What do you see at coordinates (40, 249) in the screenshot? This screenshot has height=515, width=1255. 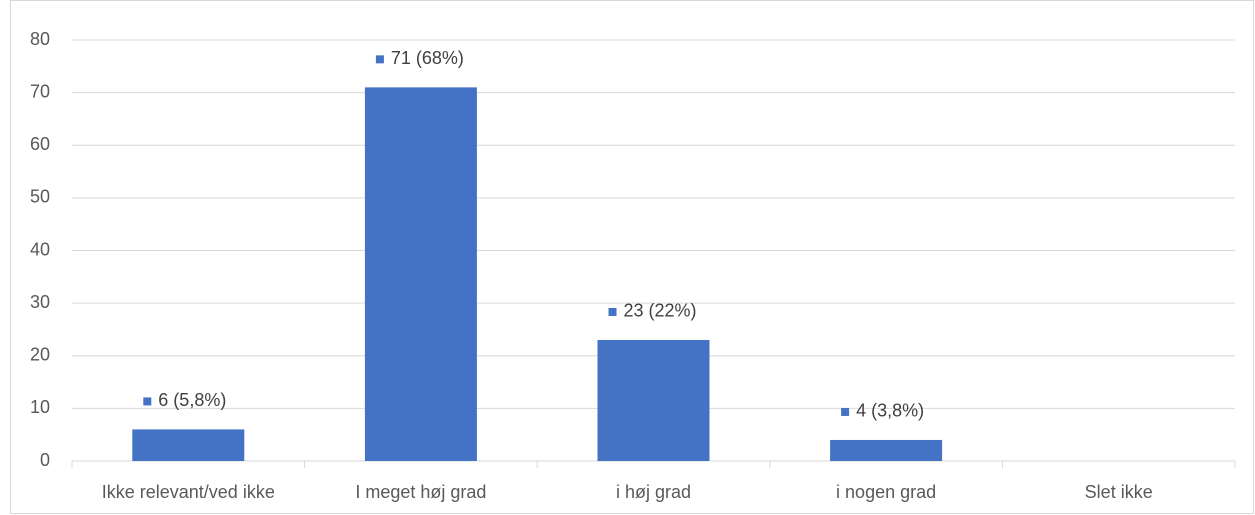 I see `y-tick-label: 40` at bounding box center [40, 249].